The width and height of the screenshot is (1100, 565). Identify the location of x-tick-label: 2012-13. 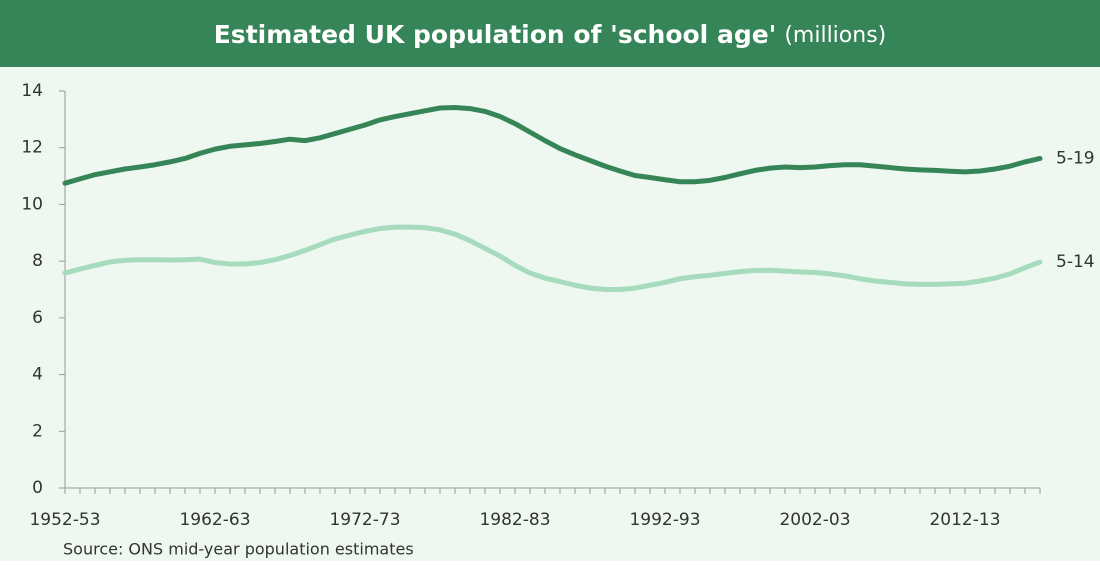
(964, 520).